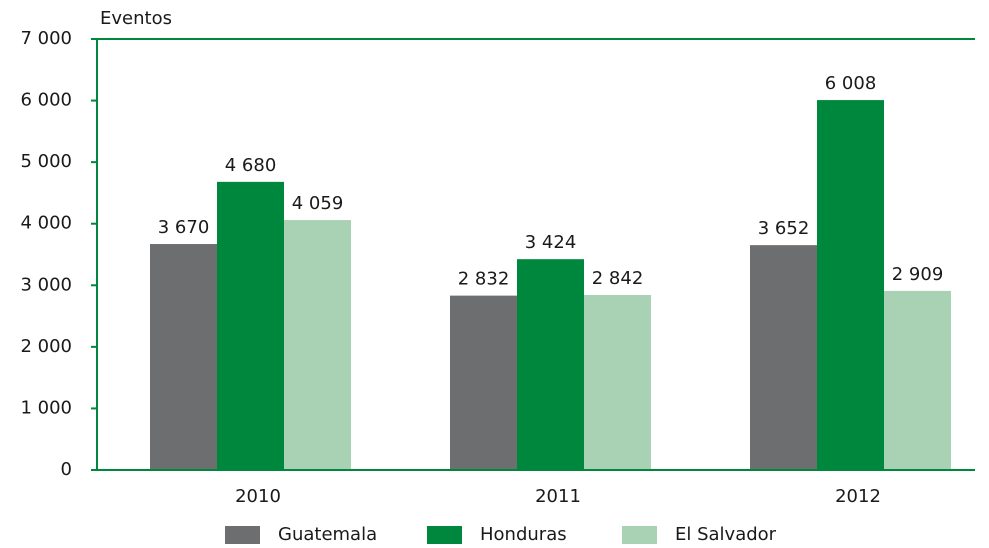  I want to click on legend-label: Guatemala, so click(327, 534).